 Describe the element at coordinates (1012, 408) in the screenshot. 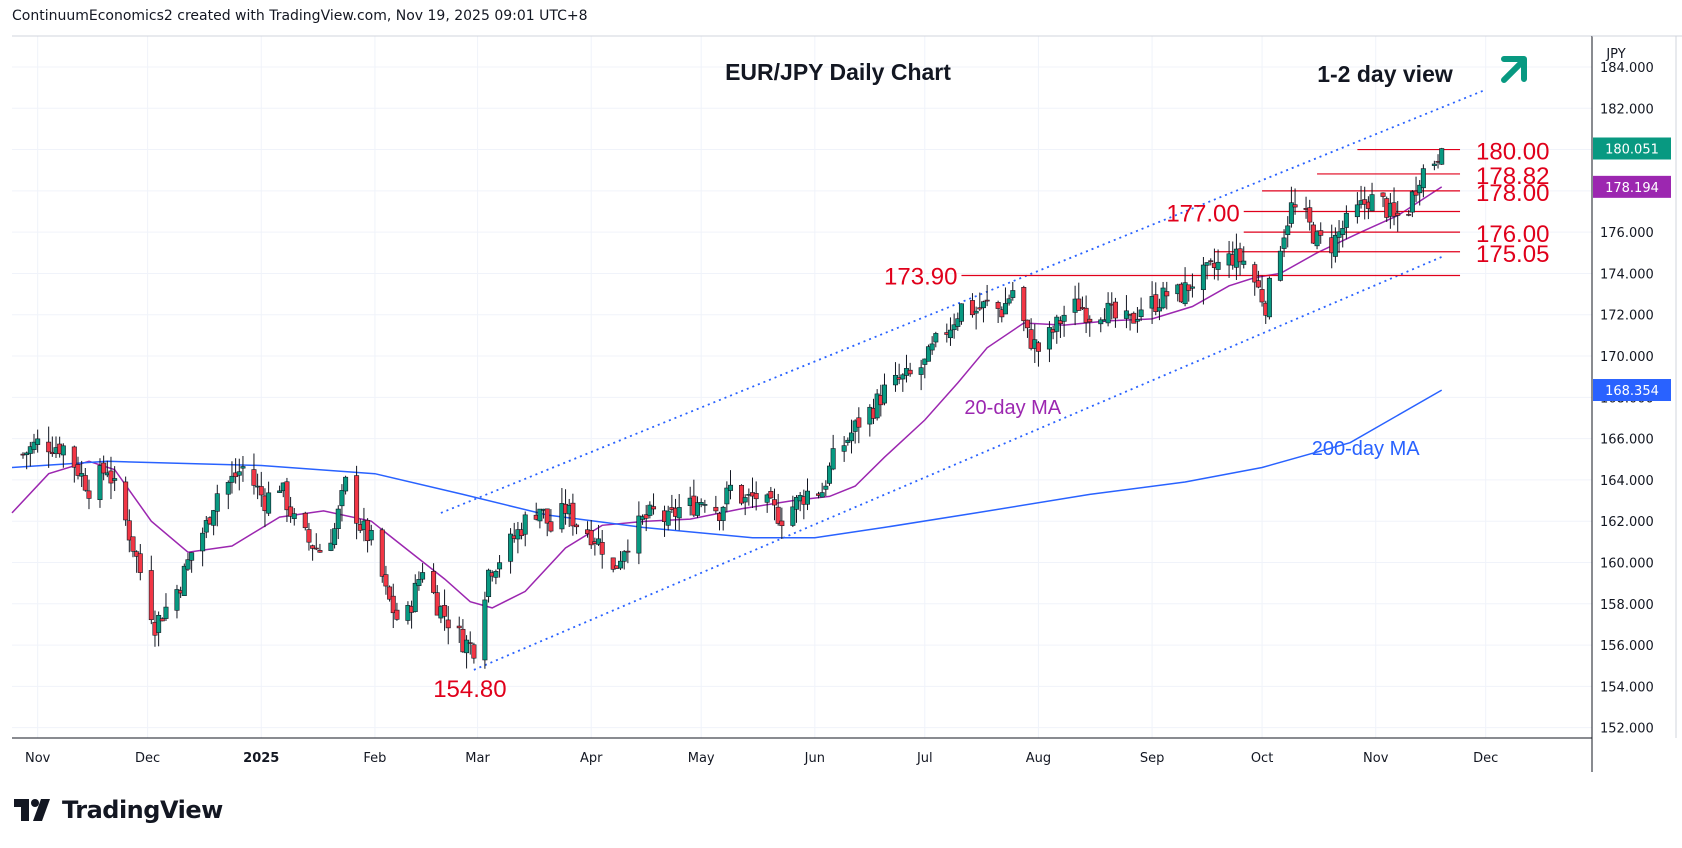

I see `annotation-label: 20-day MA` at that location.